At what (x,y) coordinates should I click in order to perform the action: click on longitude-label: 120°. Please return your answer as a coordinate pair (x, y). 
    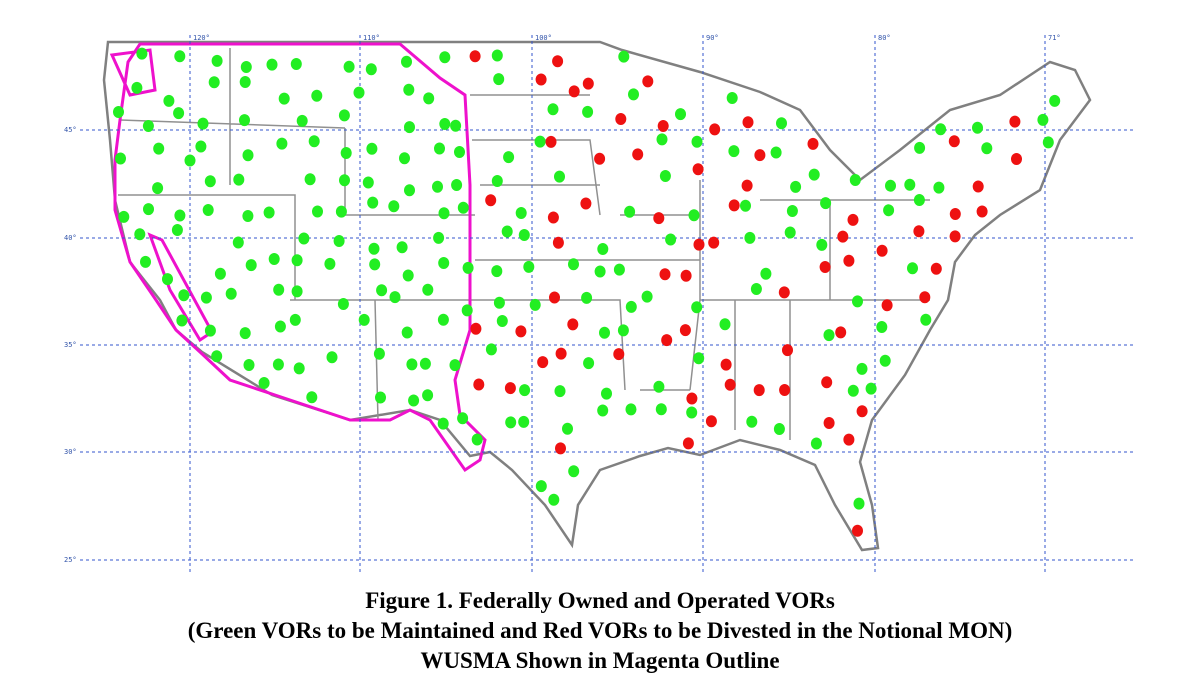
    Looking at the image, I should click on (201, 38).